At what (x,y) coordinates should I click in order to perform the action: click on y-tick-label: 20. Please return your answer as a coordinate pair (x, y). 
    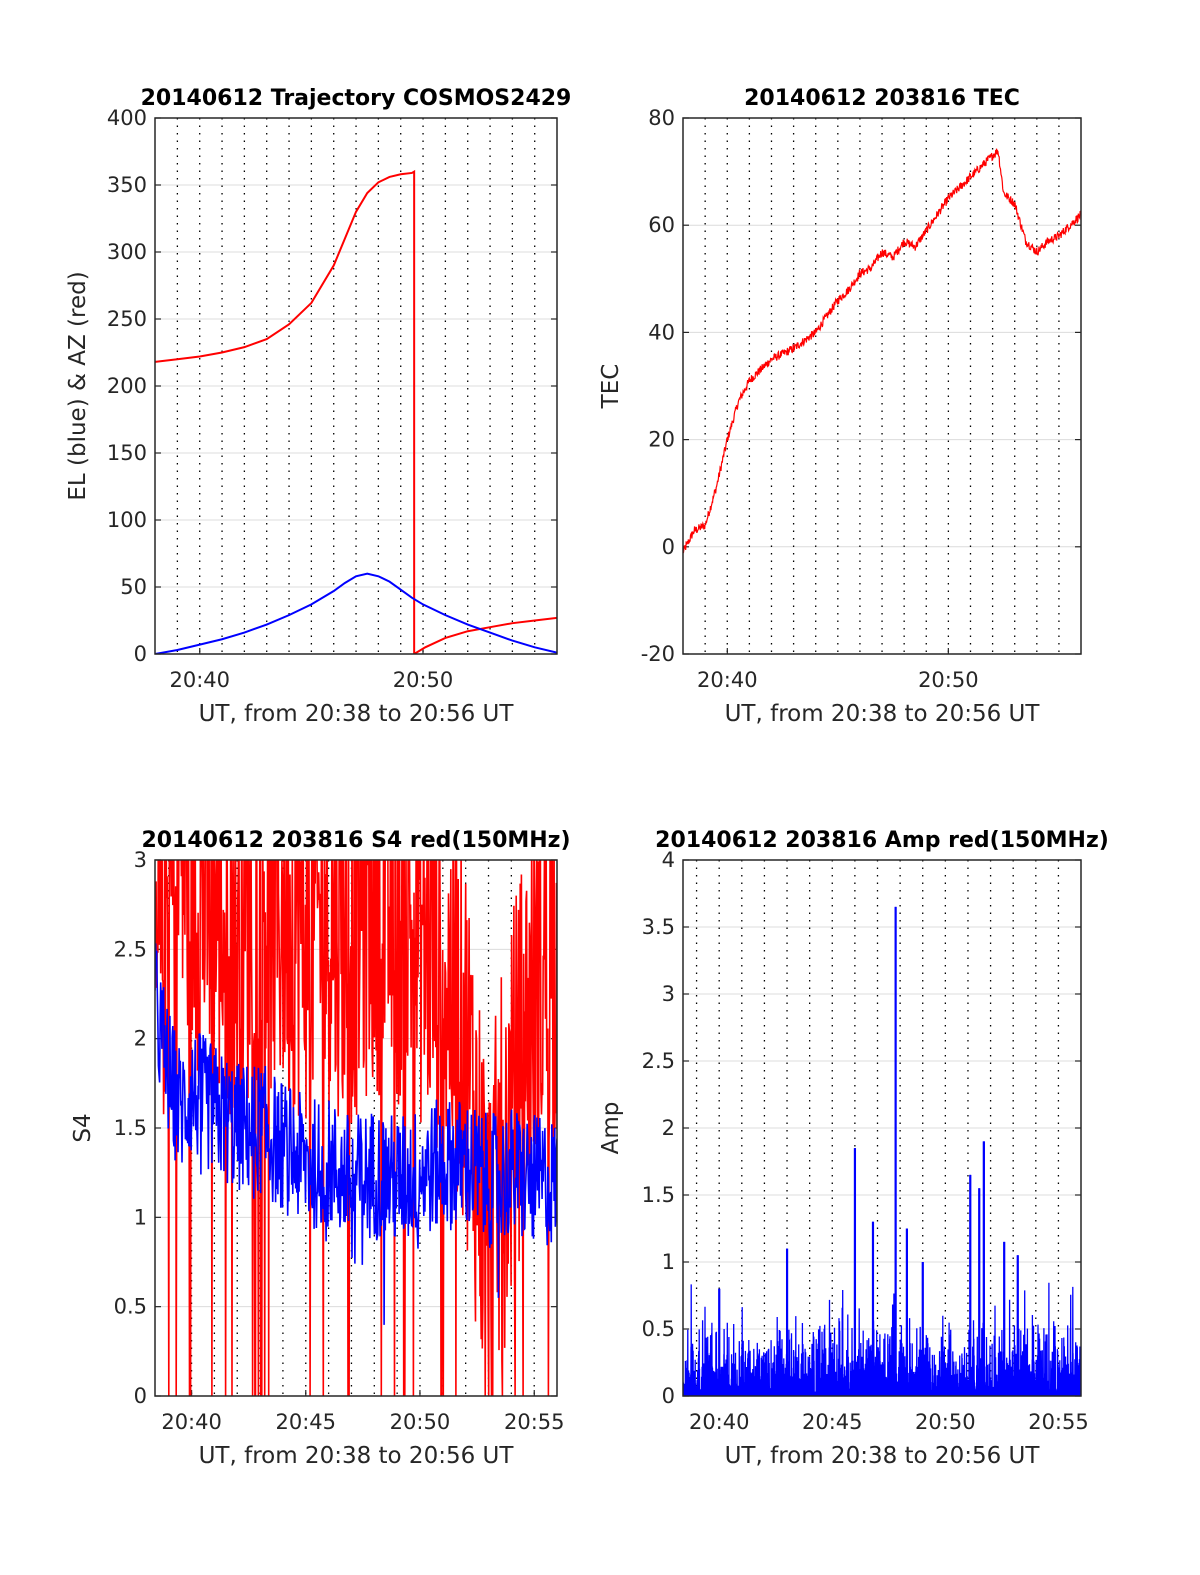
    Looking at the image, I should click on (661, 440).